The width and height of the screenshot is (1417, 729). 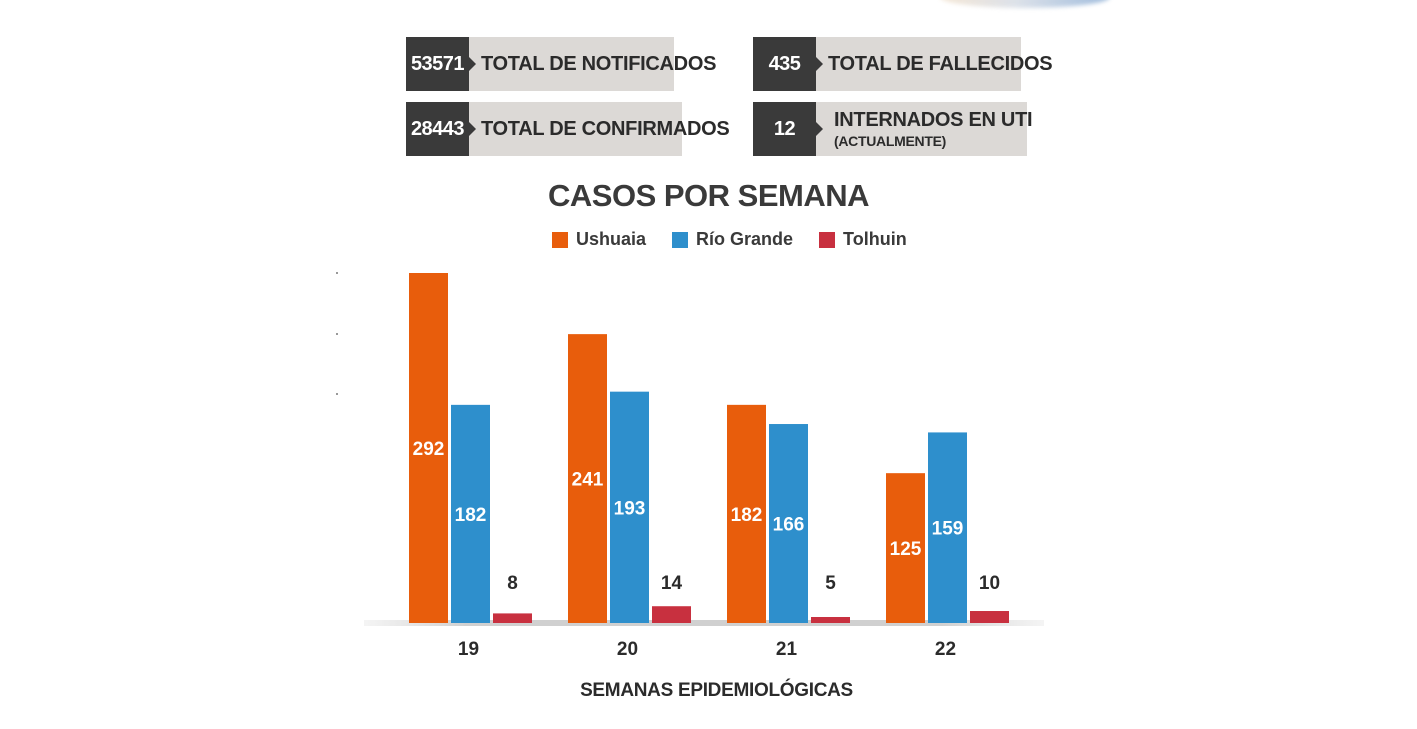 I want to click on x-axis-label: SEMANAS EPIDEMIOLÓGICAS, so click(x=716, y=690).